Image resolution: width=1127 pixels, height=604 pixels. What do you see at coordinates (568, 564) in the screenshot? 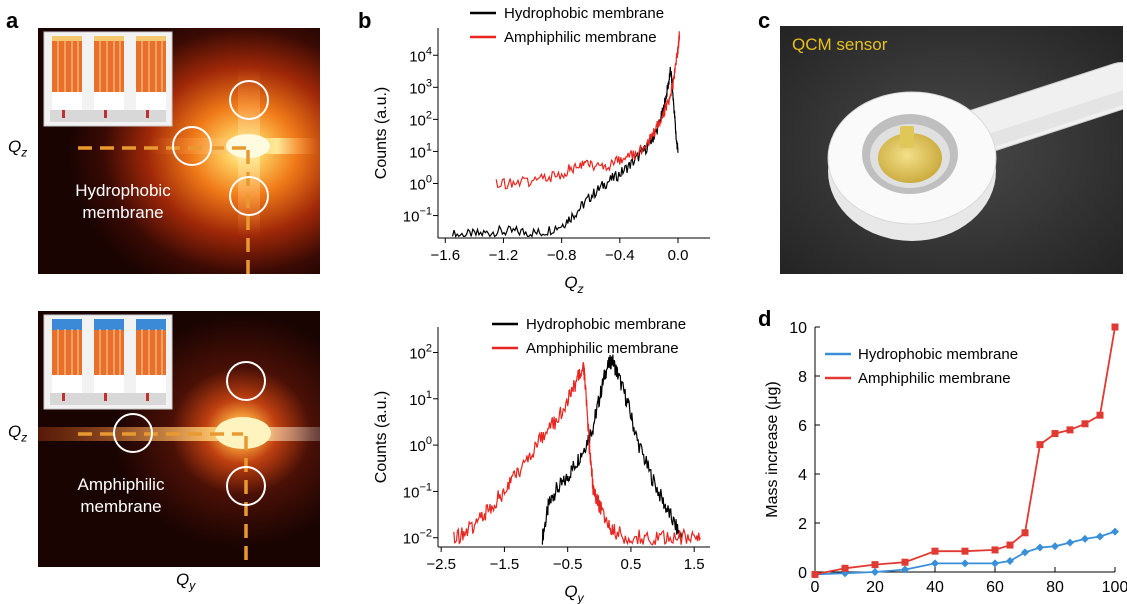
I see `x-tick-label: −0.5` at bounding box center [568, 564].